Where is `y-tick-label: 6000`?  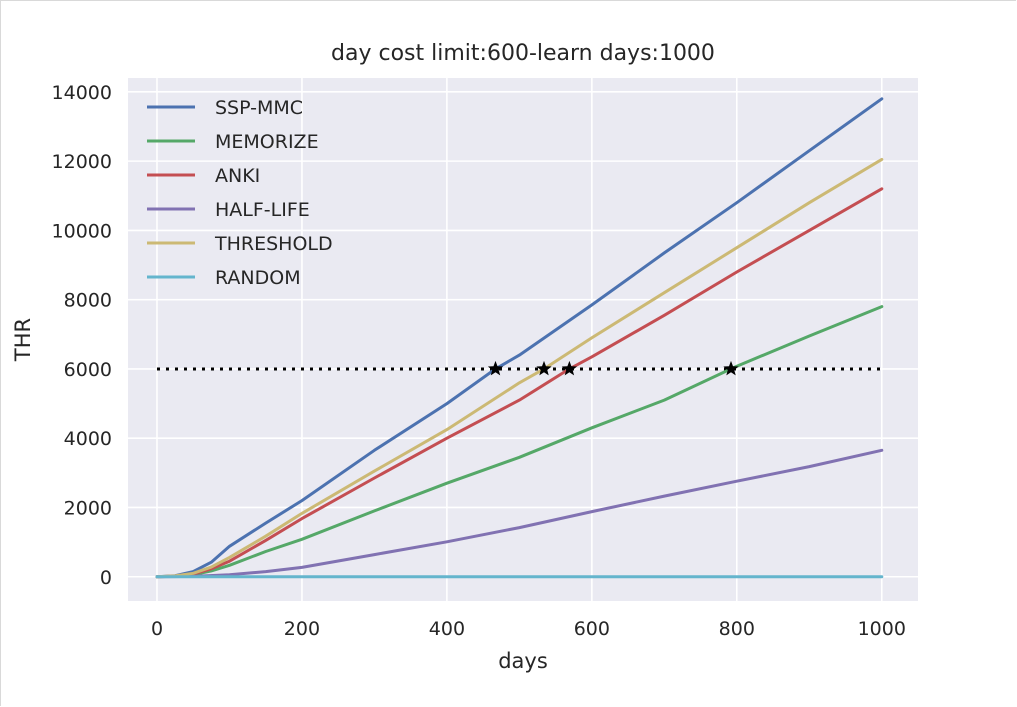
y-tick-label: 6000 is located at coordinates (88, 370).